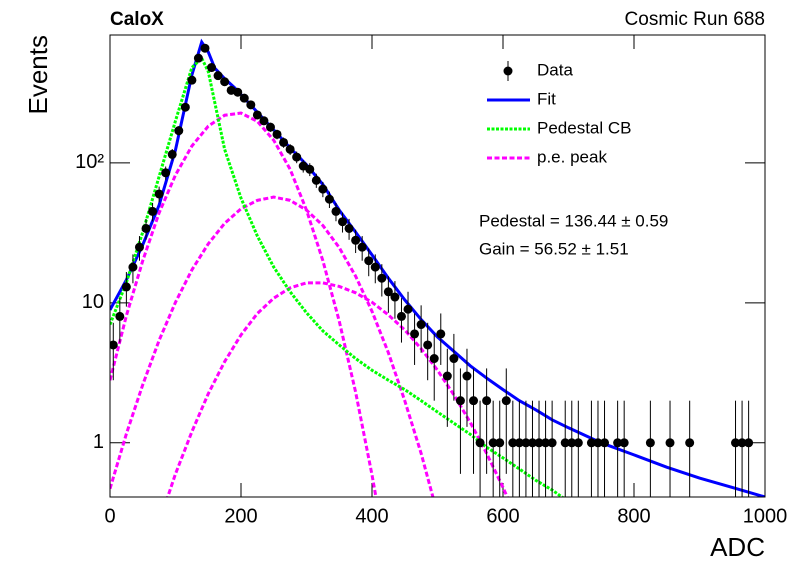  What do you see at coordinates (109, 516) in the screenshot?
I see `x-tick-label: 0` at bounding box center [109, 516].